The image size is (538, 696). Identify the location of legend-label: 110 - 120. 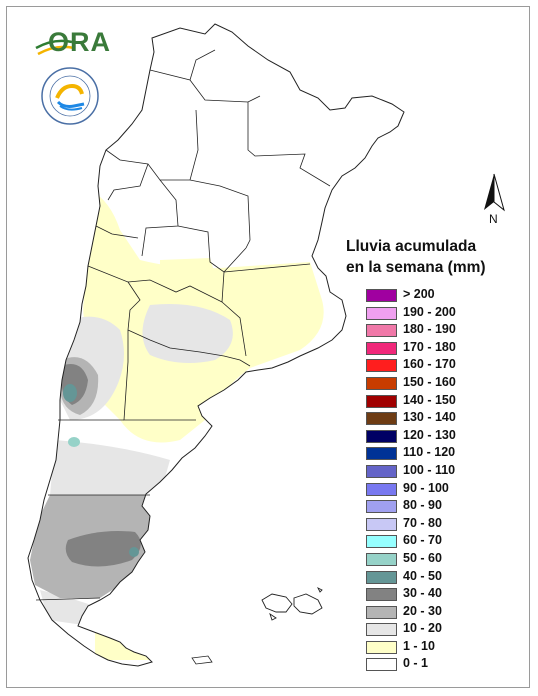
(429, 452).